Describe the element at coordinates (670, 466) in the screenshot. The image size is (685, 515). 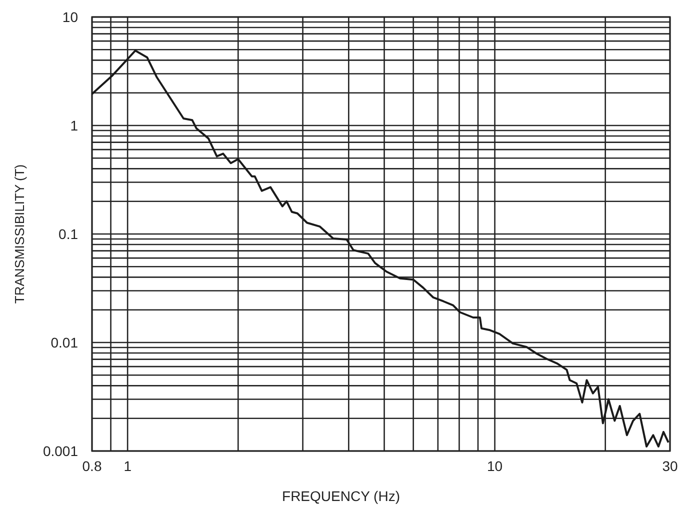
I see `x-tick-label: 30` at that location.